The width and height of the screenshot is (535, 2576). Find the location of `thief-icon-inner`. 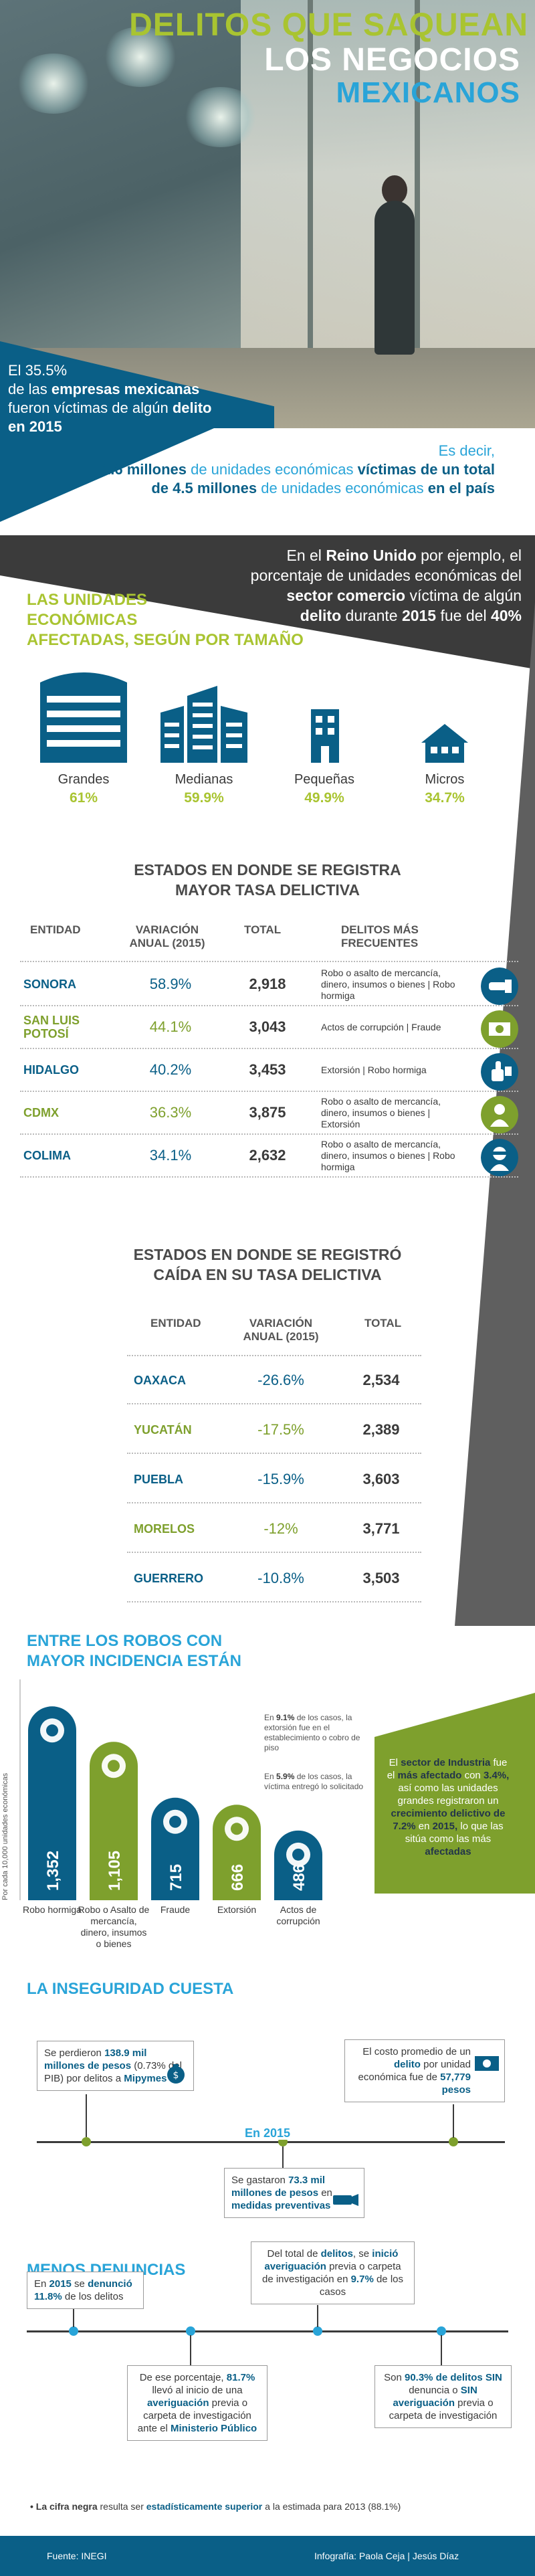

thief-icon-inner is located at coordinates (114, 1766).